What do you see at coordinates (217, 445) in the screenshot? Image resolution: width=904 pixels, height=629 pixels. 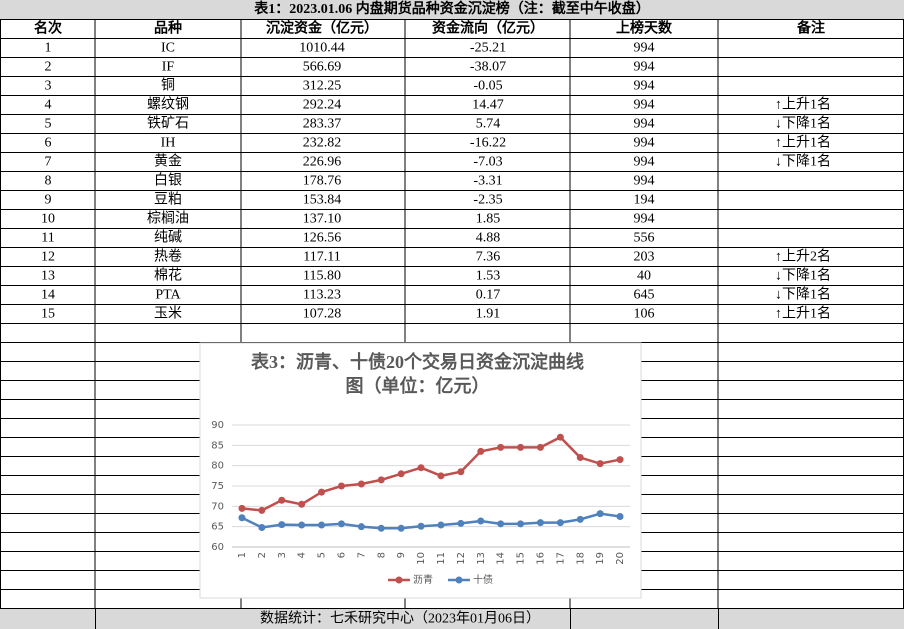 I see `y-tick-label: 85` at bounding box center [217, 445].